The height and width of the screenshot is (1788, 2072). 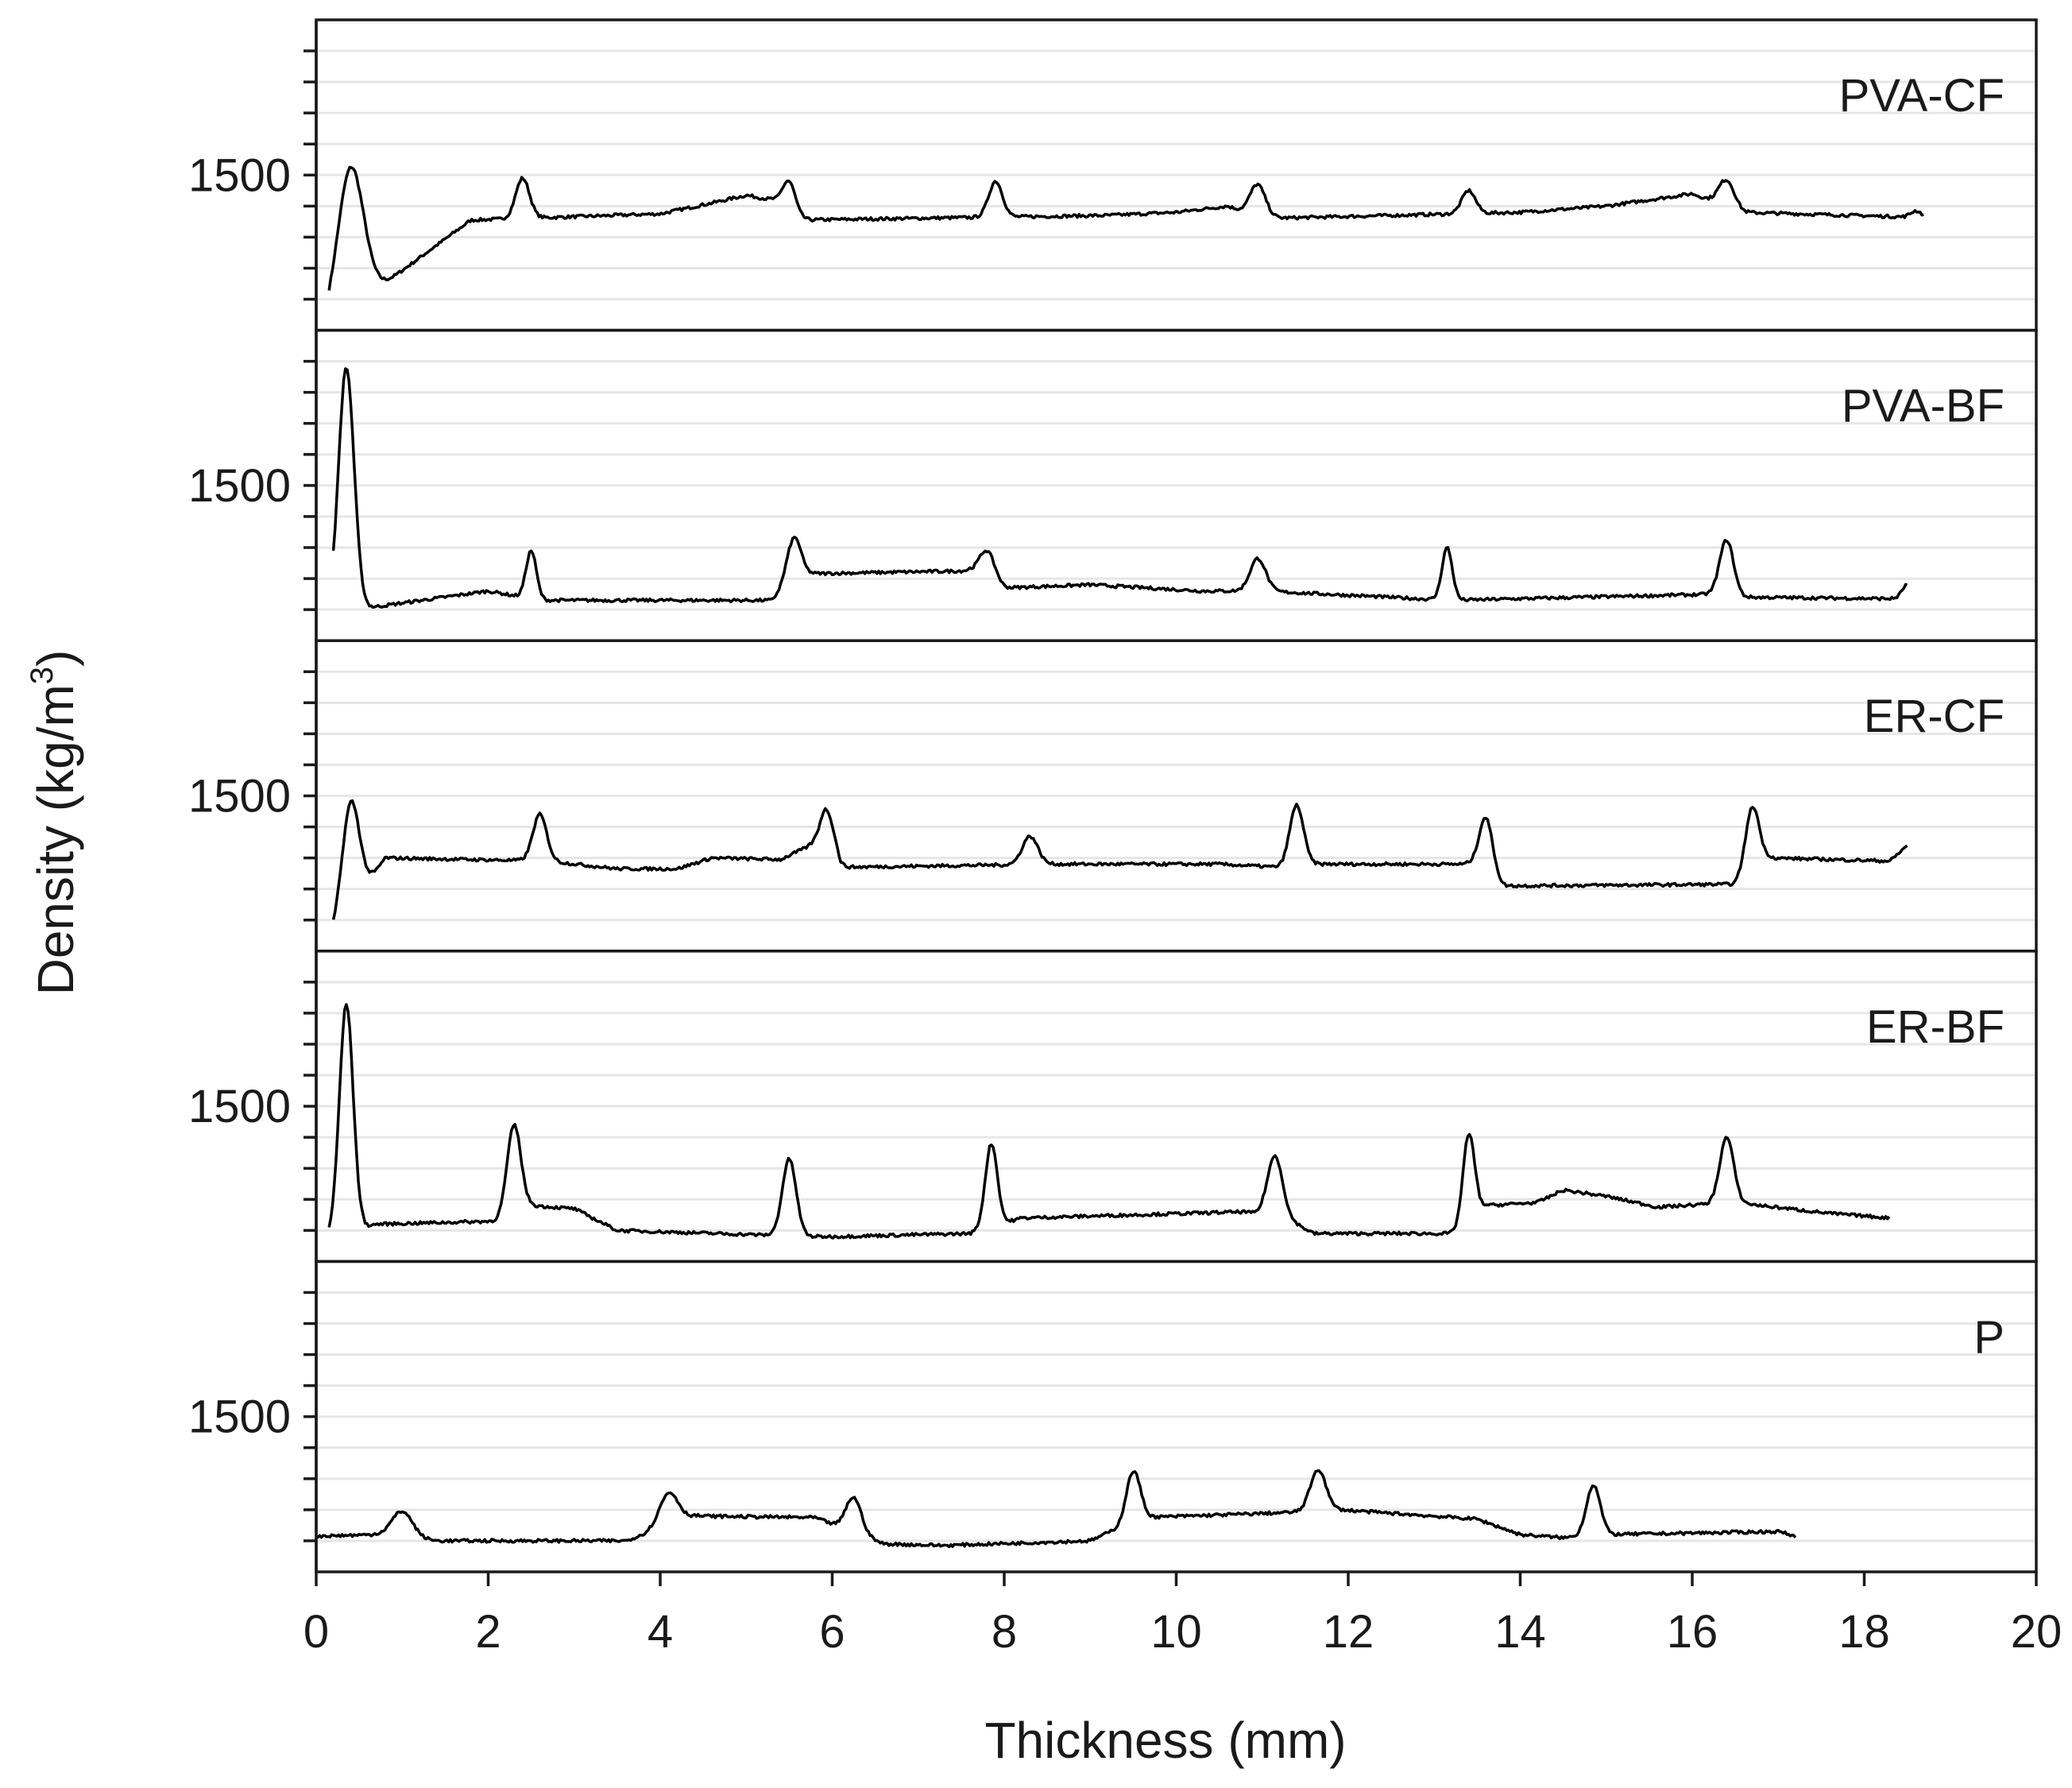 What do you see at coordinates (1935, 1027) in the screenshot?
I see `panel-label: ER-BF` at bounding box center [1935, 1027].